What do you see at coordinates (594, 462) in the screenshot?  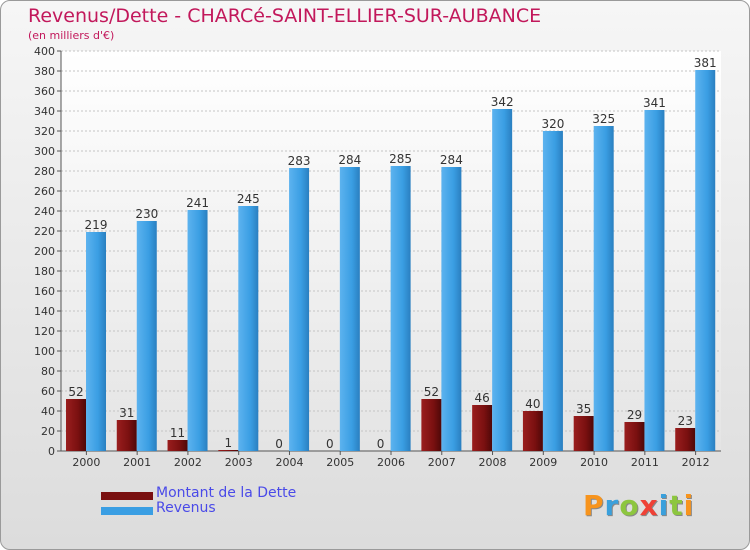 I see `x-tick-label: 2010` at bounding box center [594, 462].